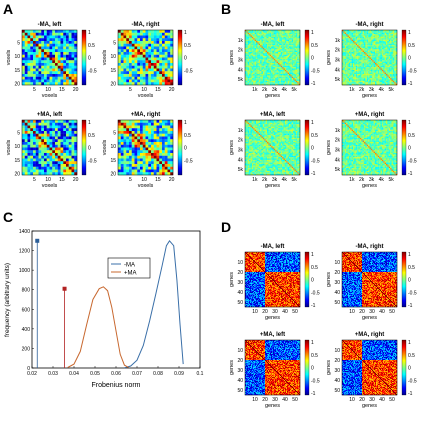 The image size is (440, 426). Describe the element at coordinates (241, 60) in the screenshot. I see `y-tick-label: 3k` at that location.